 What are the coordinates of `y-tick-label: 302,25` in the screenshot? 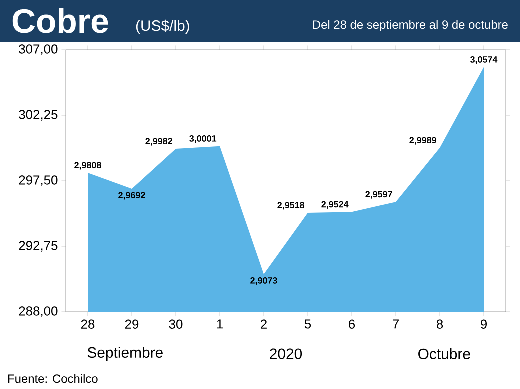 It's located at (38, 115).